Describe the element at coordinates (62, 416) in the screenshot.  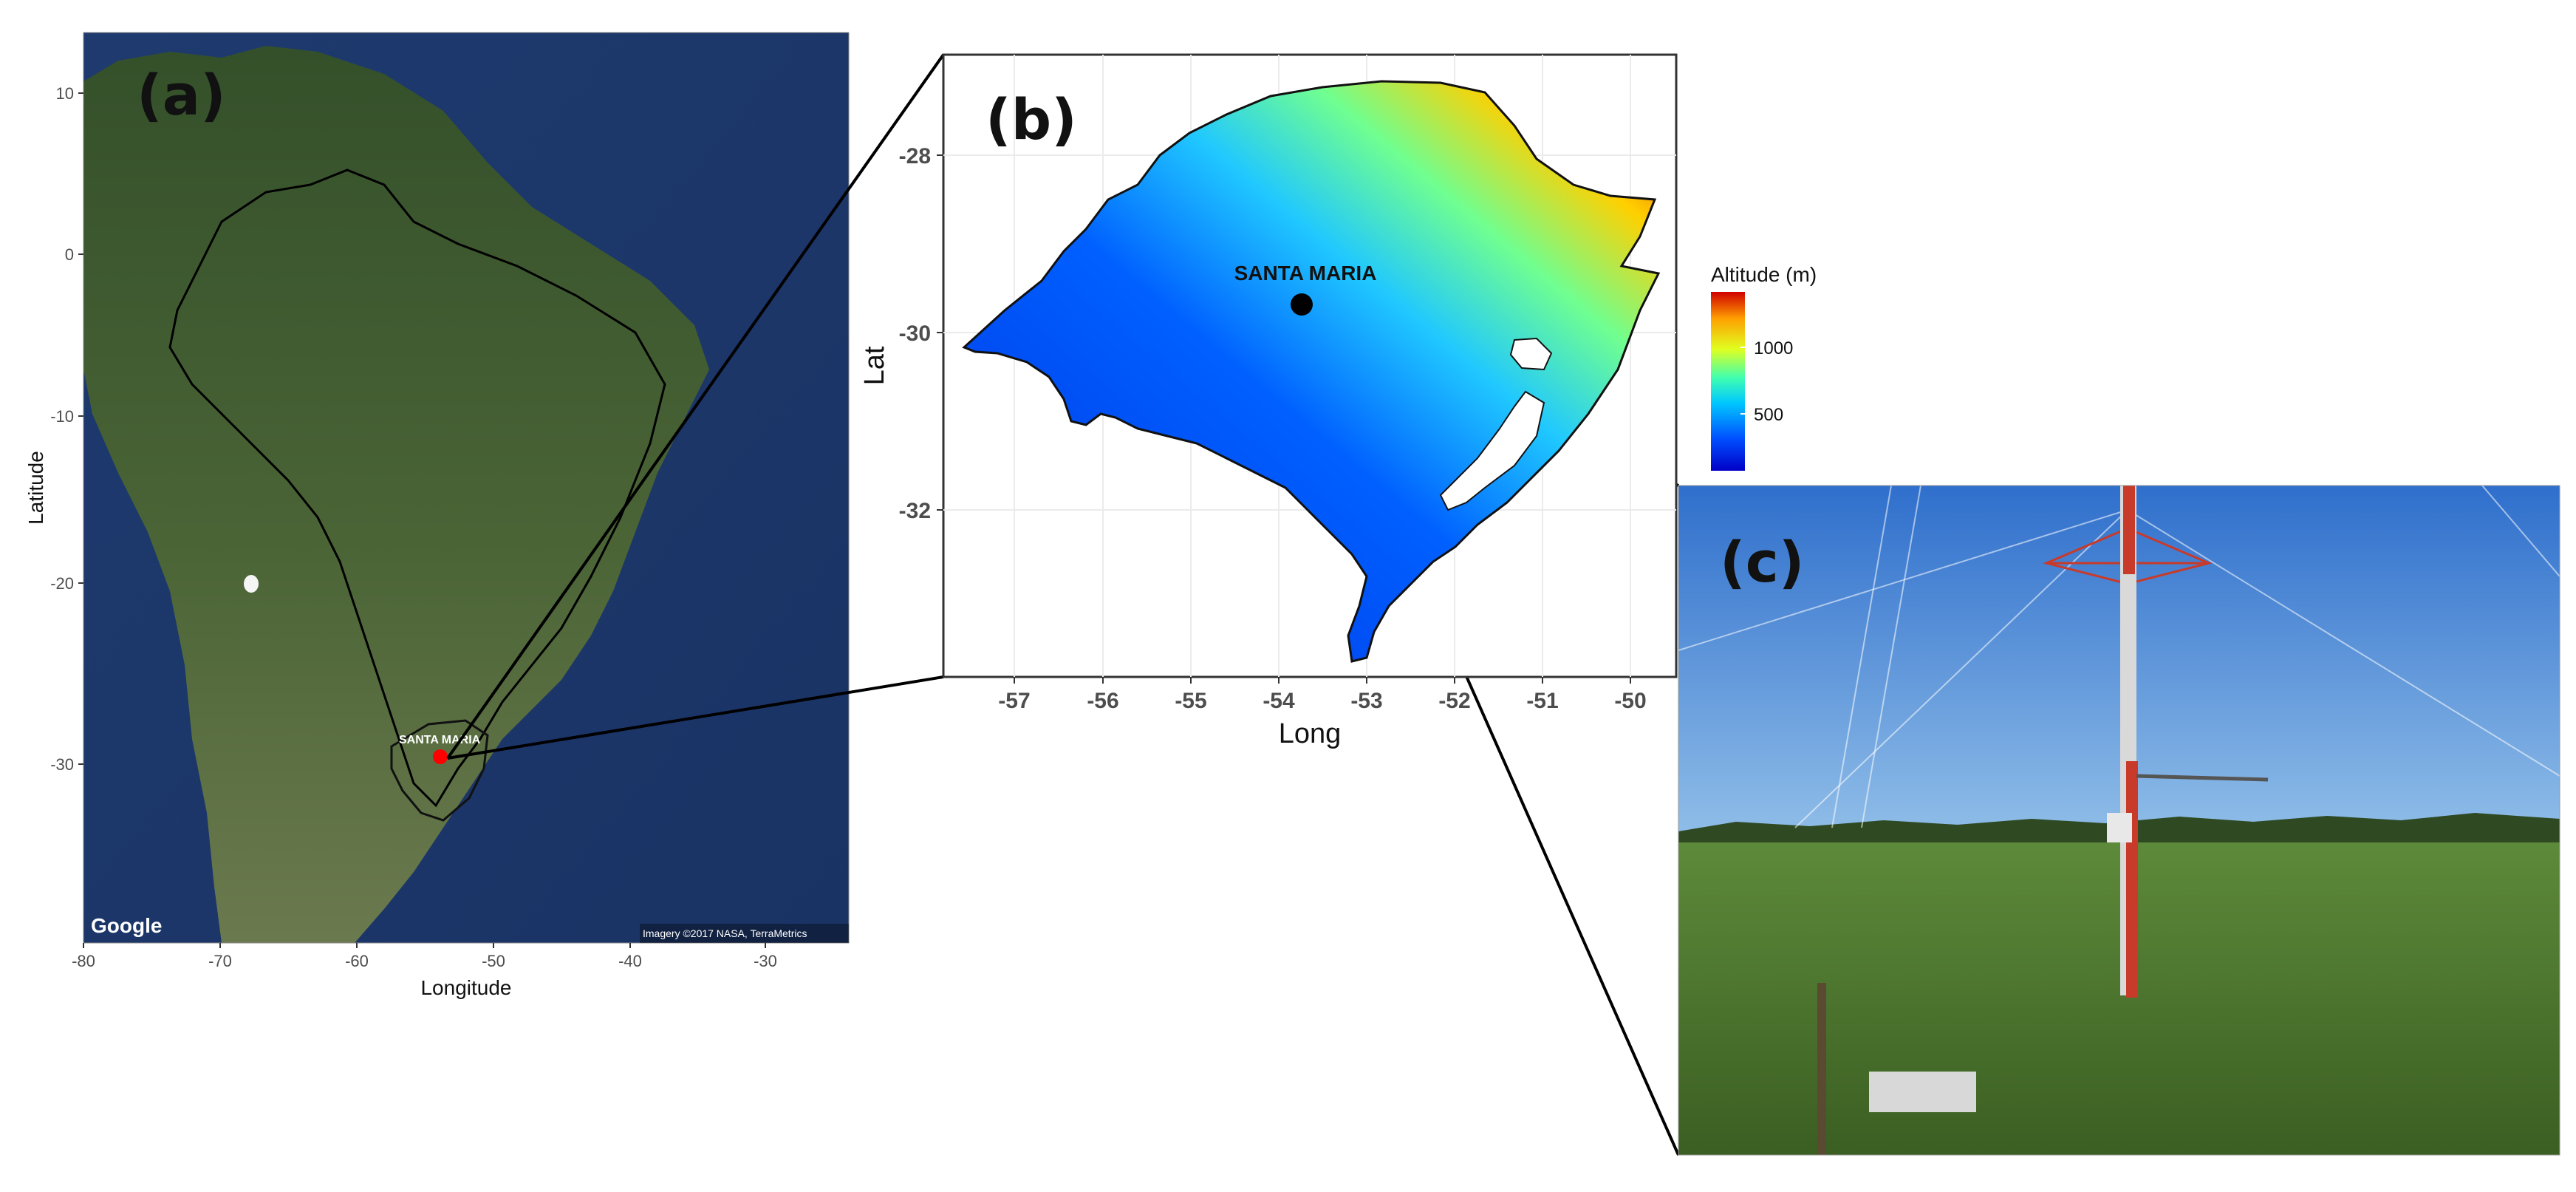
I see `a-ytick: -10` at that location.